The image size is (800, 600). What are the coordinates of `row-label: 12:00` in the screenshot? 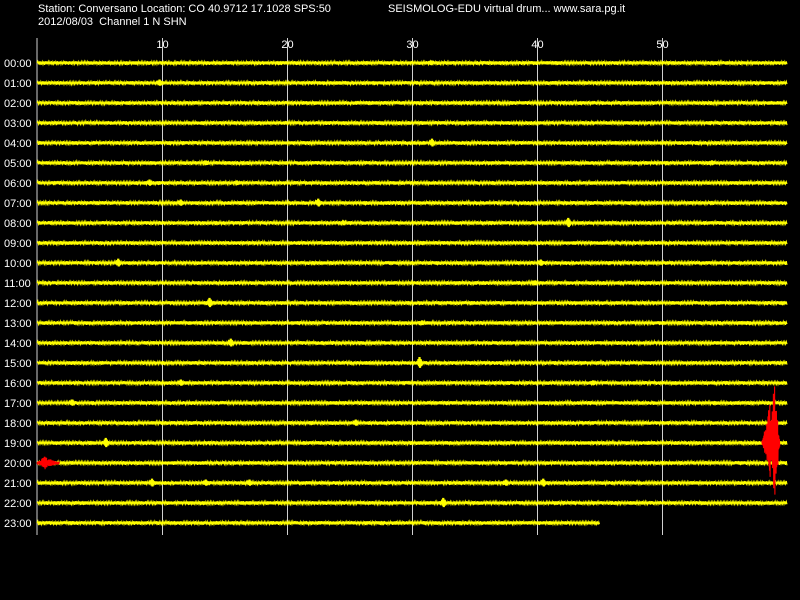 It's located at (18, 304).